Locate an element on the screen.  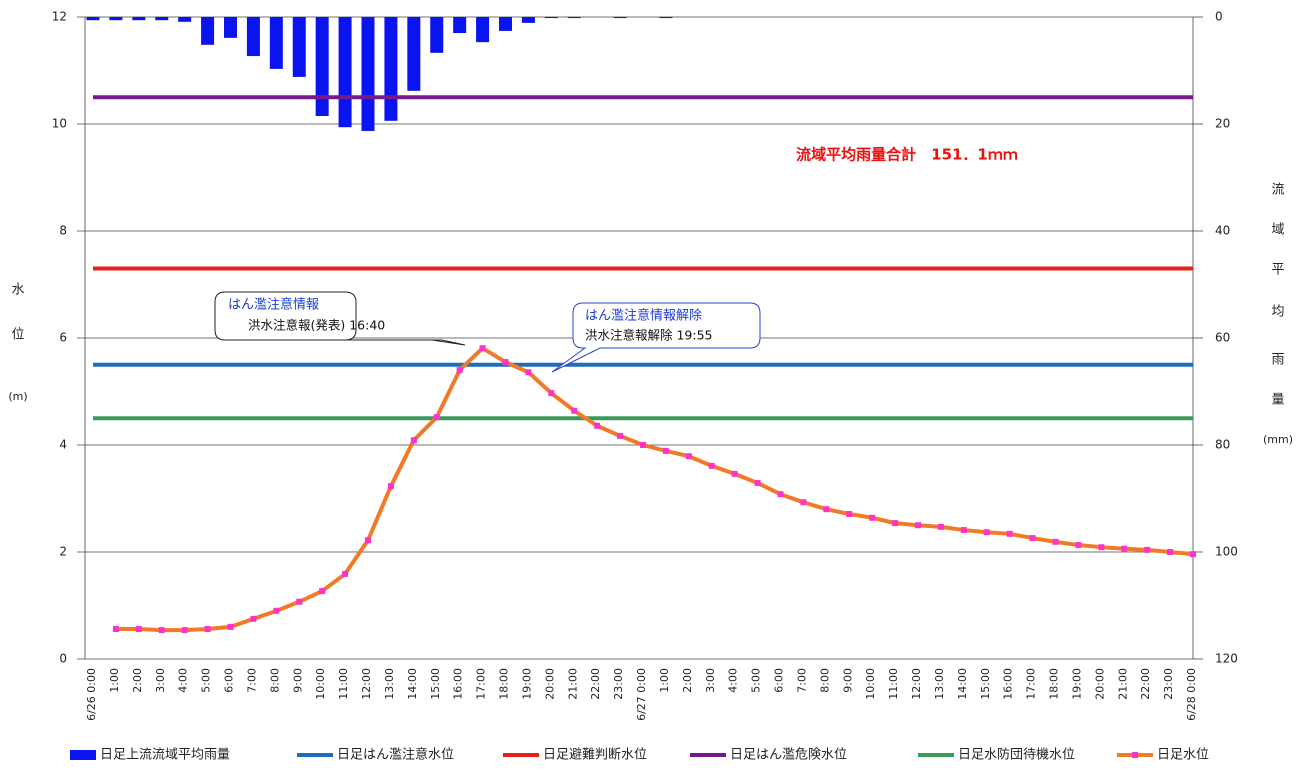
x-tick-label: 6:00 is located at coordinates (229, 680).